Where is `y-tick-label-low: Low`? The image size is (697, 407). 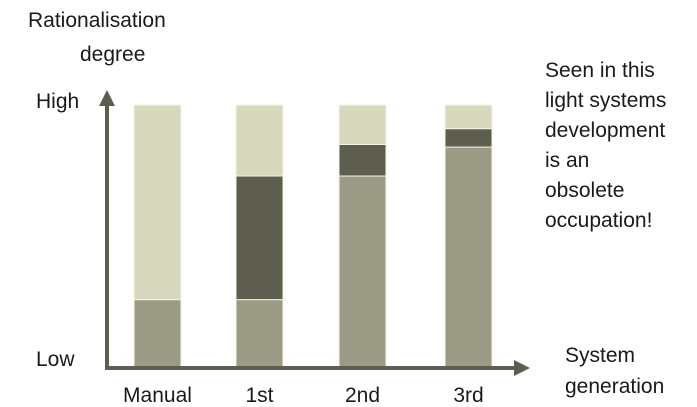
y-tick-label-low: Low is located at coordinates (55, 359).